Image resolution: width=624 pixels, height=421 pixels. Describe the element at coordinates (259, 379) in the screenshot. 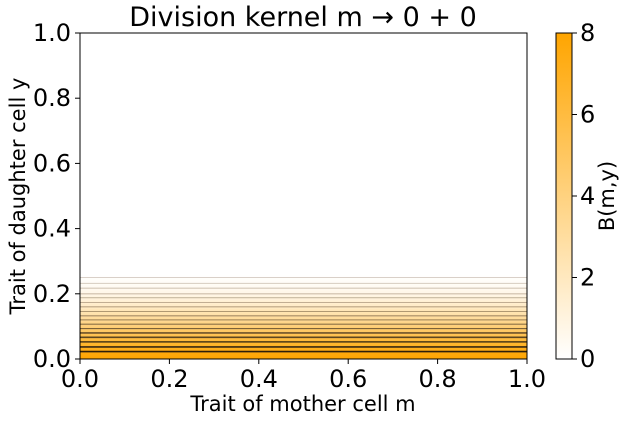

I see `x-tick-label: 0.4` at that location.